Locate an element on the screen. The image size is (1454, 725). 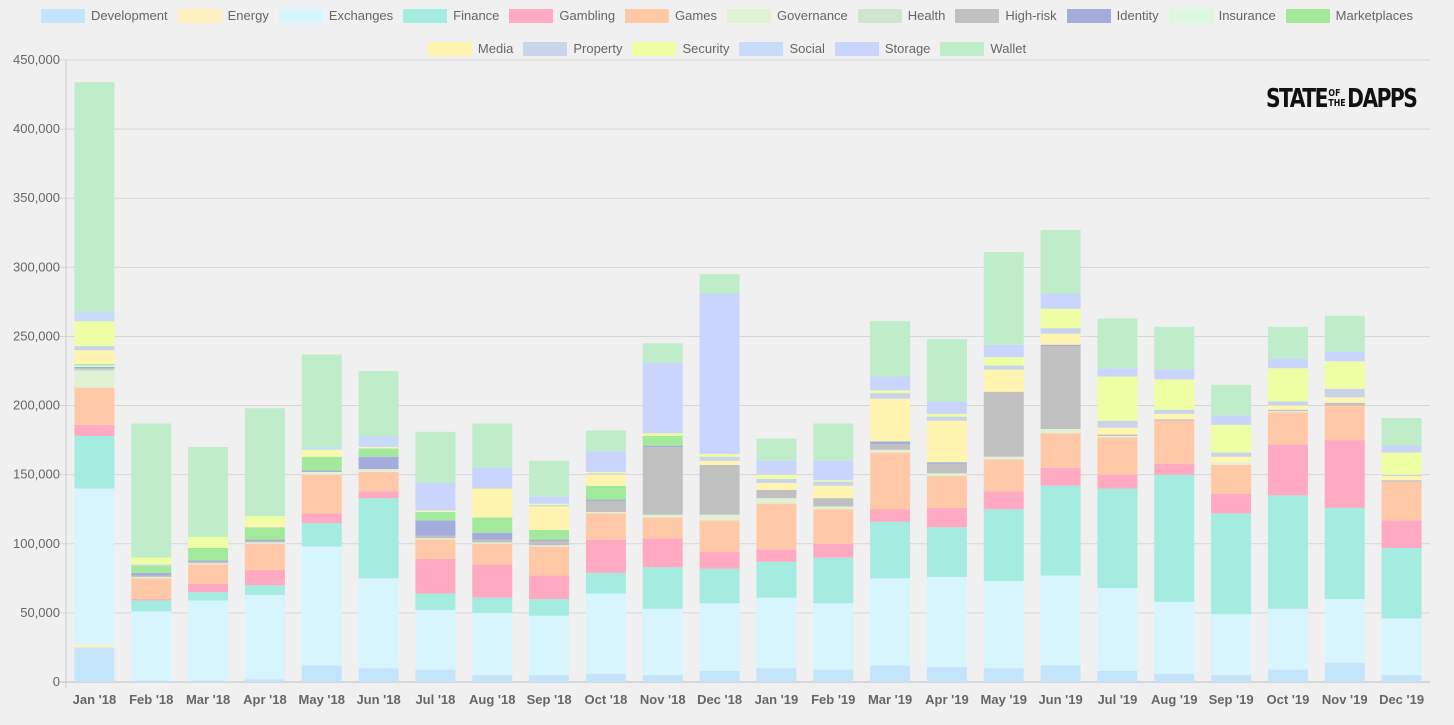
legend-item-health: Health is located at coordinates (901, 15).